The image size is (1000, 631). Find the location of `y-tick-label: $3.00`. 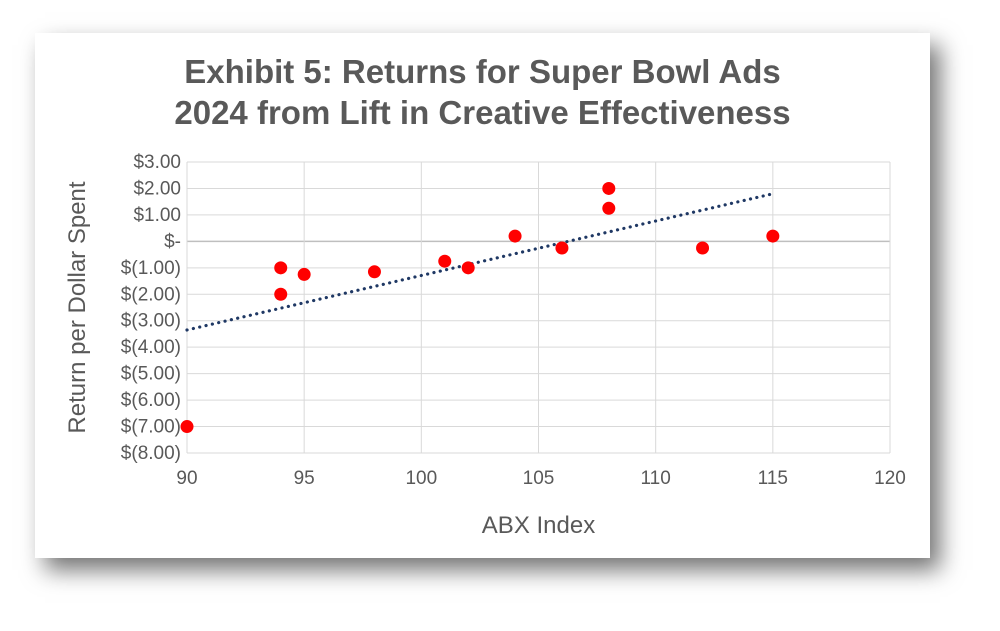

y-tick-label: $3.00 is located at coordinates (157, 162).